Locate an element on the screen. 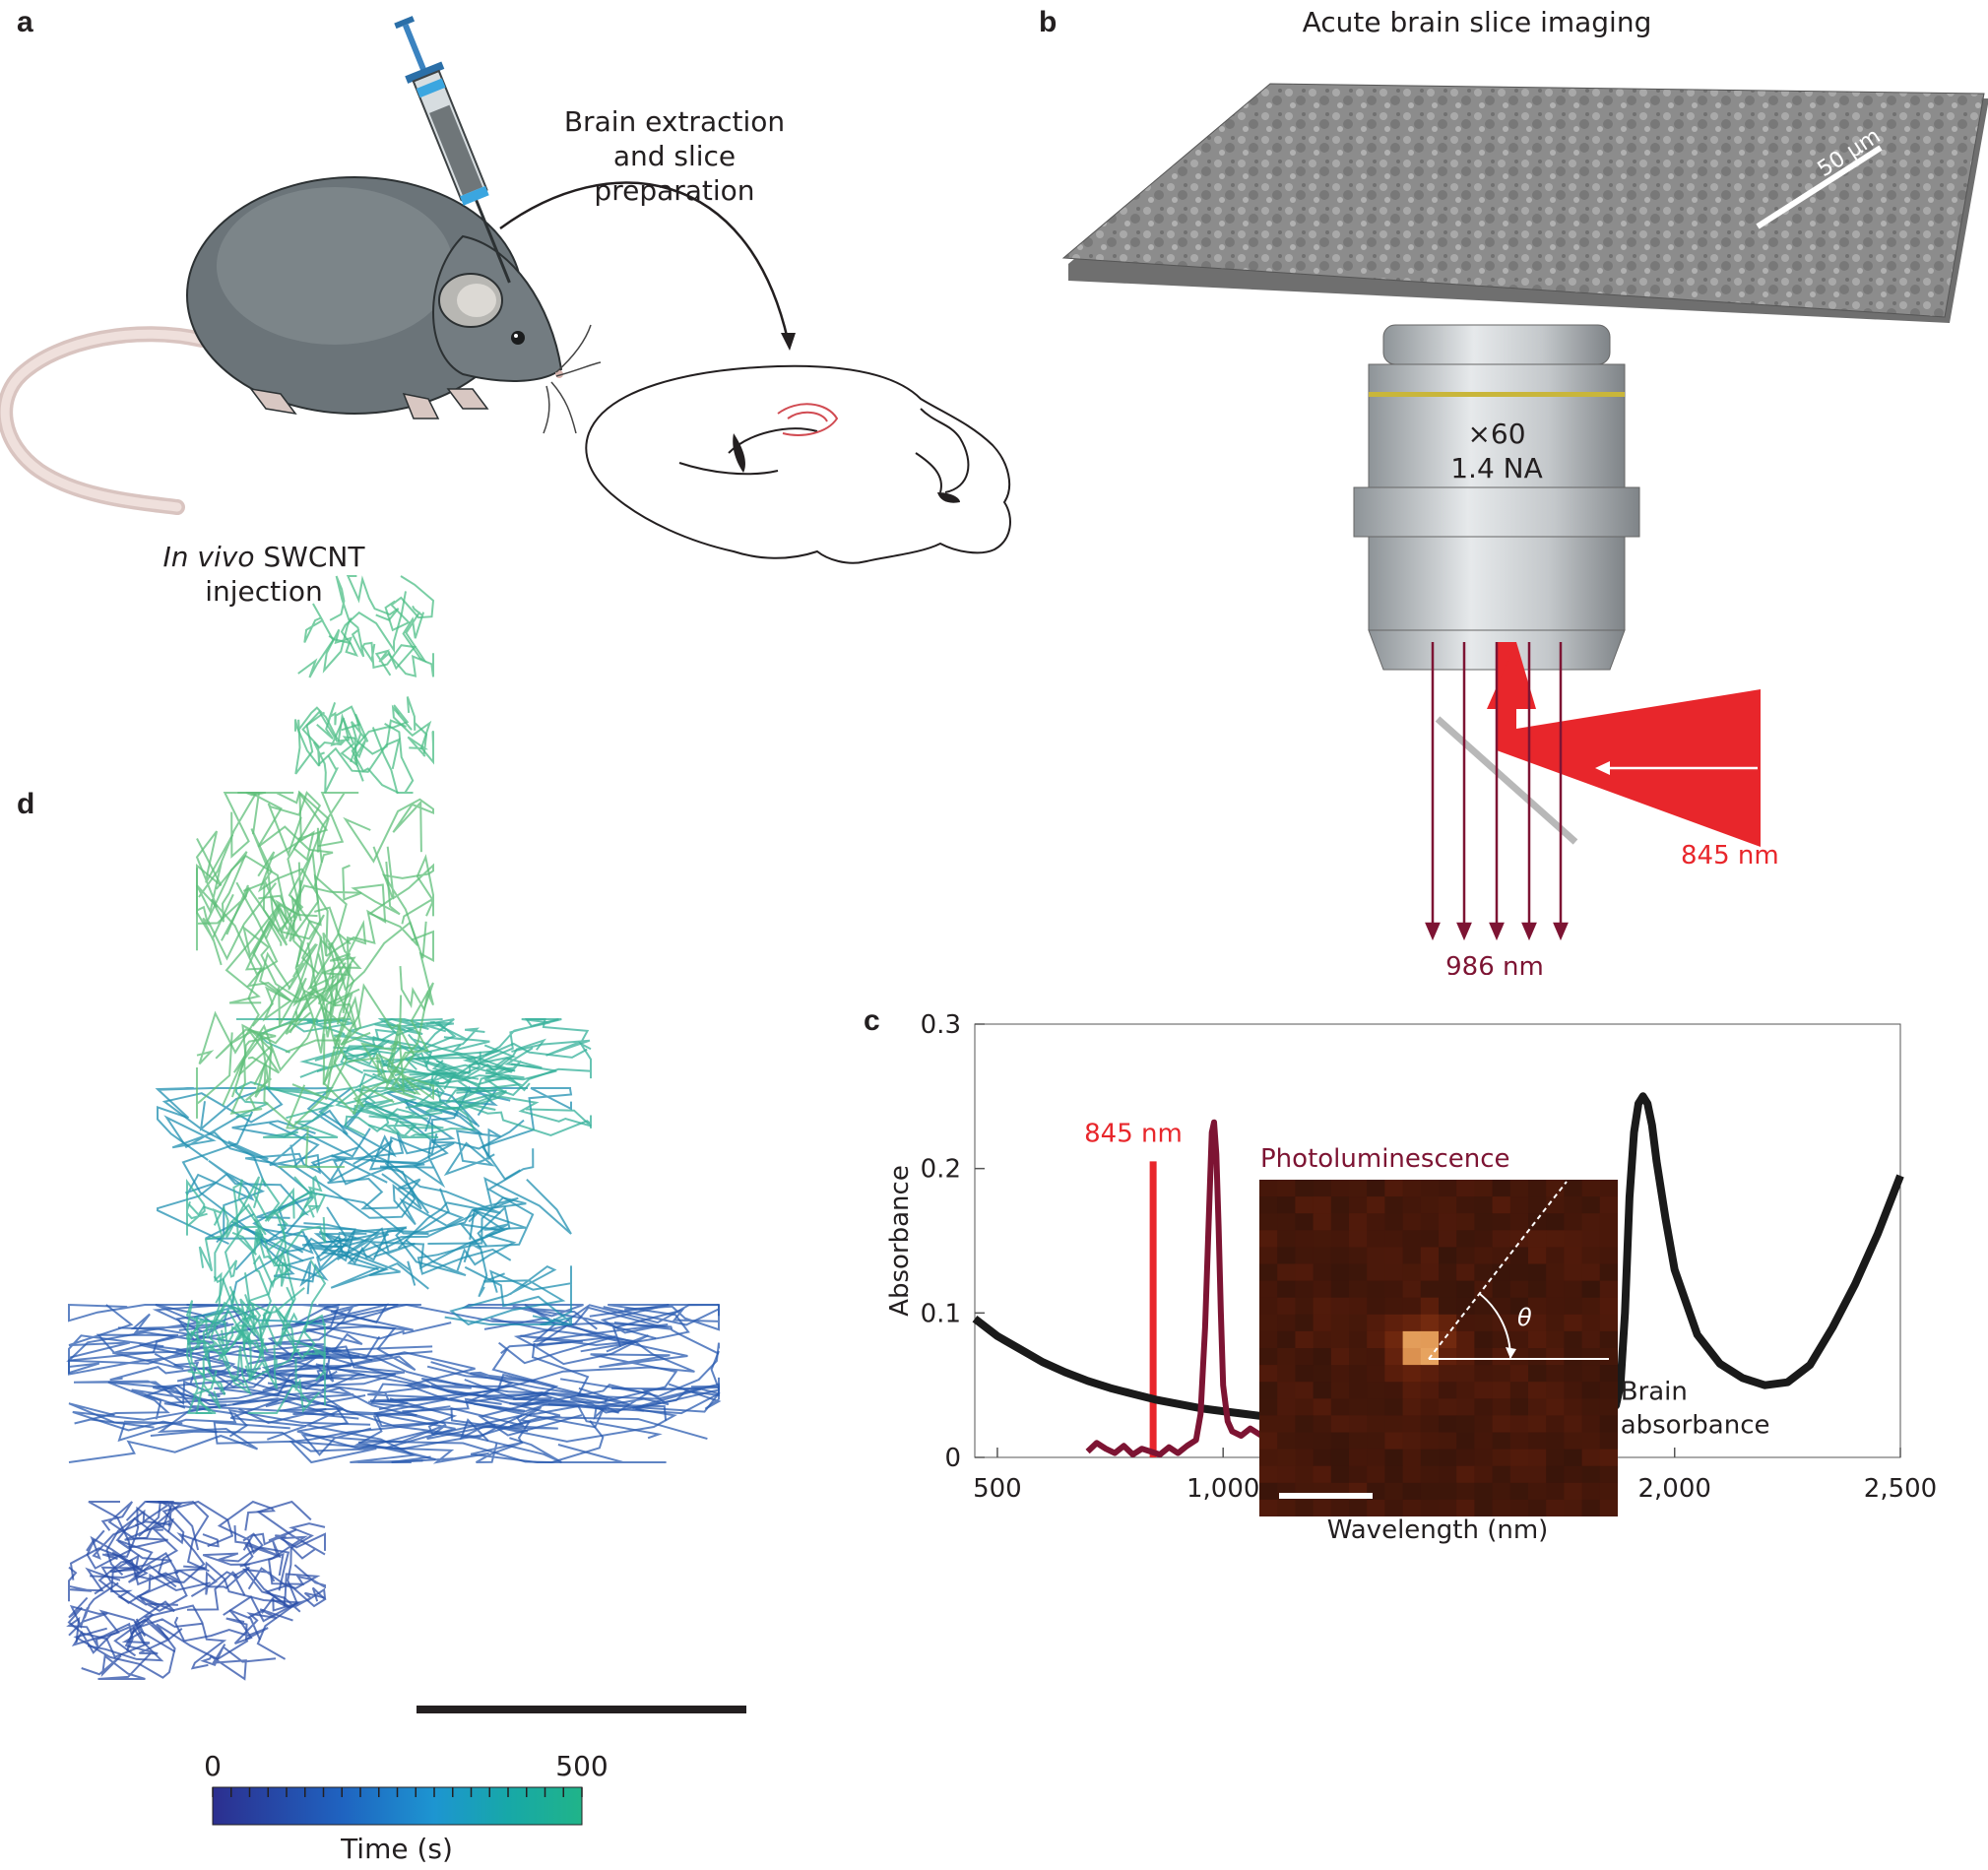 The height and width of the screenshot is (1870, 1988). colorbar-min: 0 is located at coordinates (213, 1766).